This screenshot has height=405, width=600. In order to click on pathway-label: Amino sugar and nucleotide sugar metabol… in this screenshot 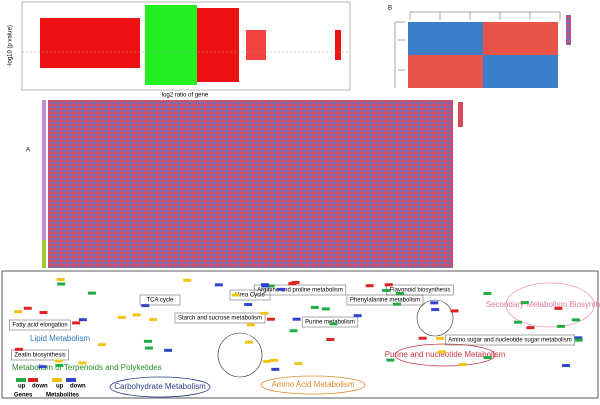, I will do `click(509, 341)`.